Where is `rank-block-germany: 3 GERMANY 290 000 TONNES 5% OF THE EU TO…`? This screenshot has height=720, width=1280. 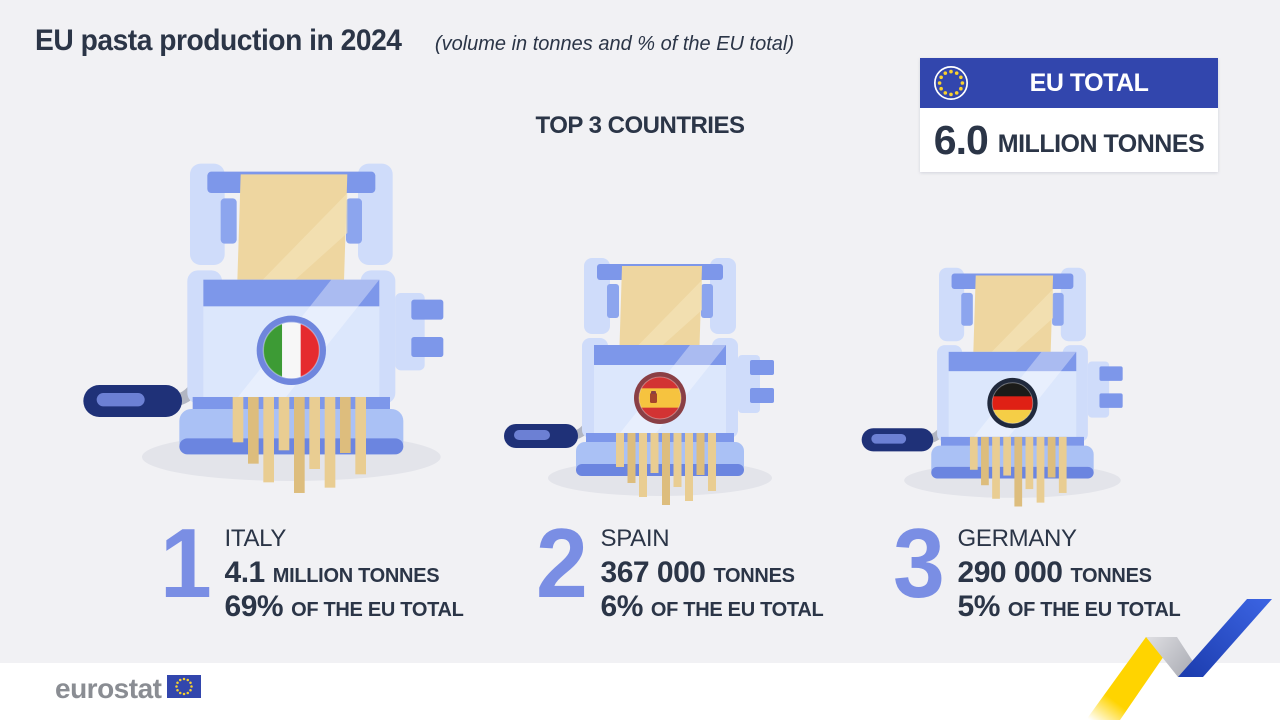
rank-block-germany: 3 GERMANY 290 000 TONNES 5% OF THE EU TO… is located at coordinates (1037, 566).